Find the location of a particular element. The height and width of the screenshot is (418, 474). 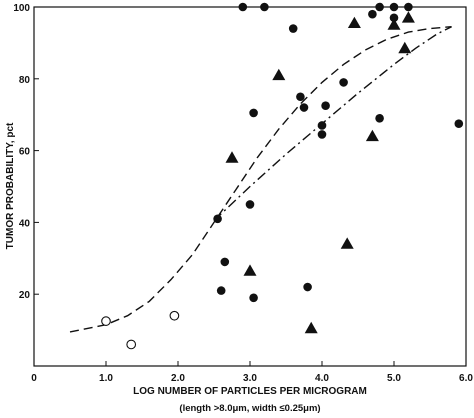

x-axis-title: LOG NUMBER OF PARTICLES PER MICROGRAM is located at coordinates (250, 391).